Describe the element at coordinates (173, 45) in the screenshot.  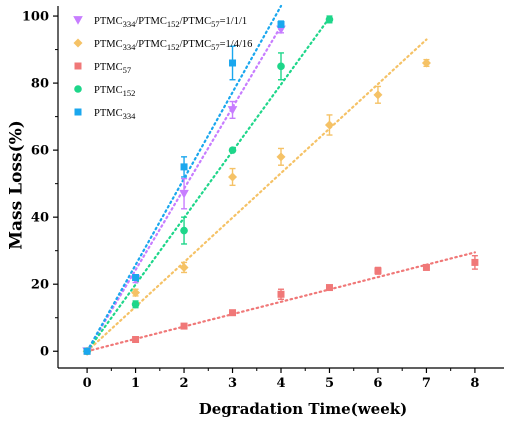
I see `legend-label: PTMC334/PTMC152/PTMC57=1/4/16` at that location.